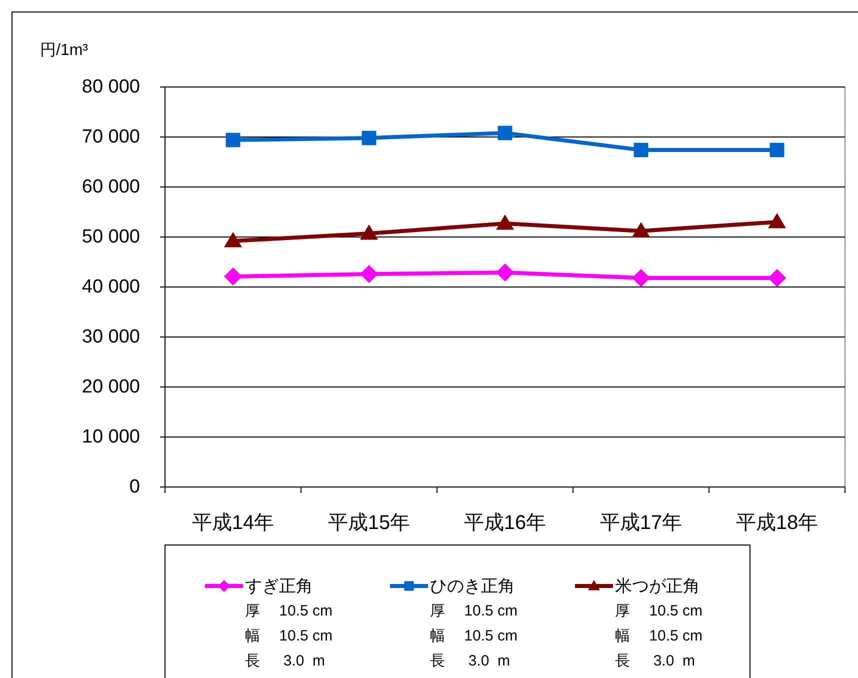 This screenshot has height=678, width=858. Describe the element at coordinates (111, 387) in the screenshot. I see `y-tick-label: 20 000` at that location.